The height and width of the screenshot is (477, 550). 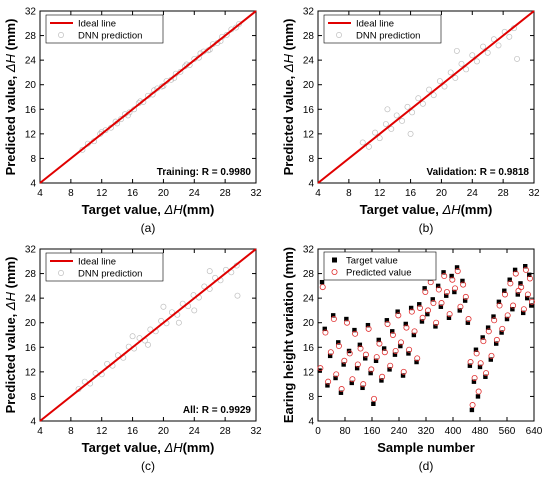 What do you see at coordinates (334, 271) in the screenshot?
I see `legend-predicted-swatch` at bounding box center [334, 271].